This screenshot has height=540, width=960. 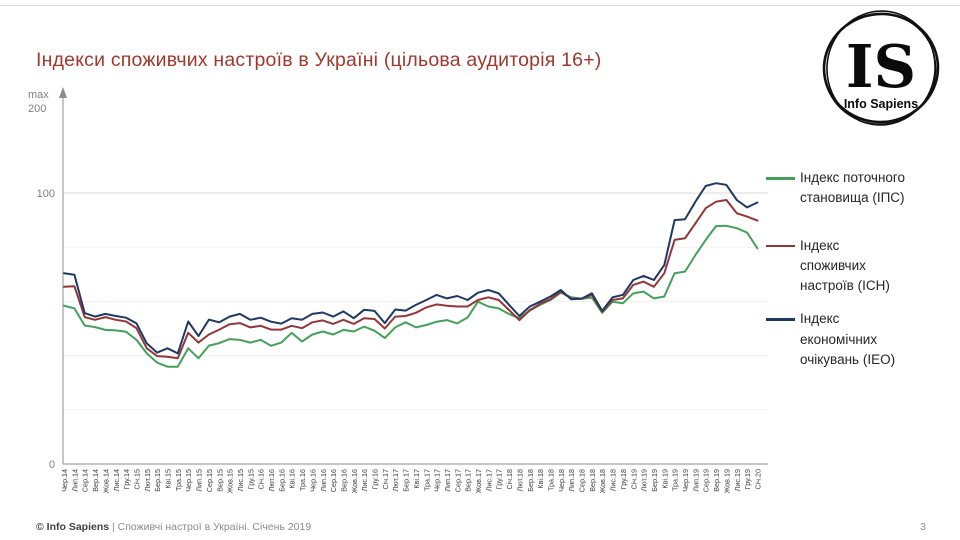 What do you see at coordinates (478, 481) in the screenshot?
I see `x-tick-label: Жов.17` at bounding box center [478, 481].